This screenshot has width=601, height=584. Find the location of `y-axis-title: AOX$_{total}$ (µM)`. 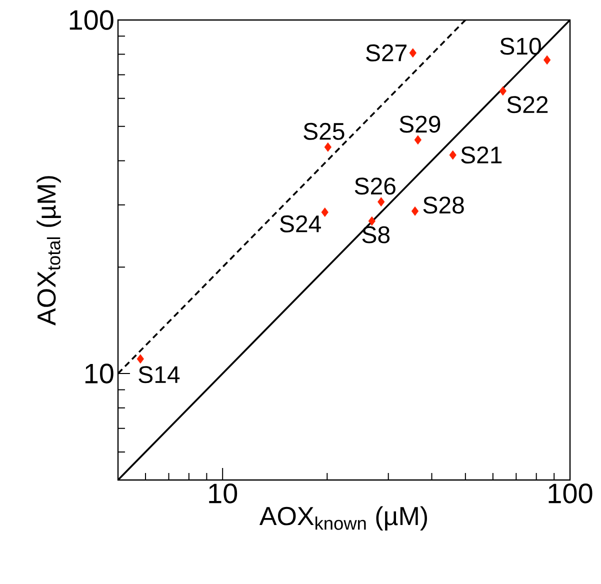

y-axis-title: AOX$_{total}$ (µM) is located at coordinates (48, 251).